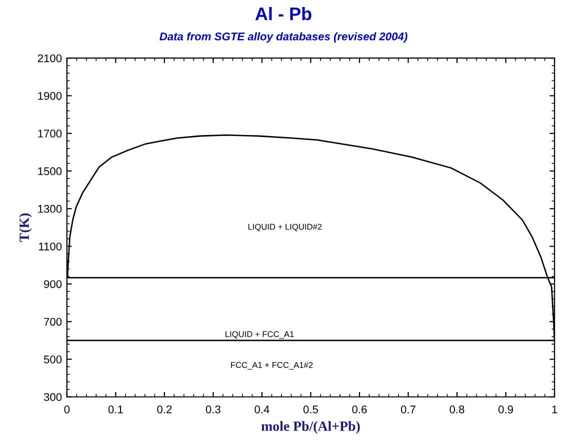 This screenshot has height=440, width=567. I want to click on x-tick-label: 0.1, so click(115, 410).